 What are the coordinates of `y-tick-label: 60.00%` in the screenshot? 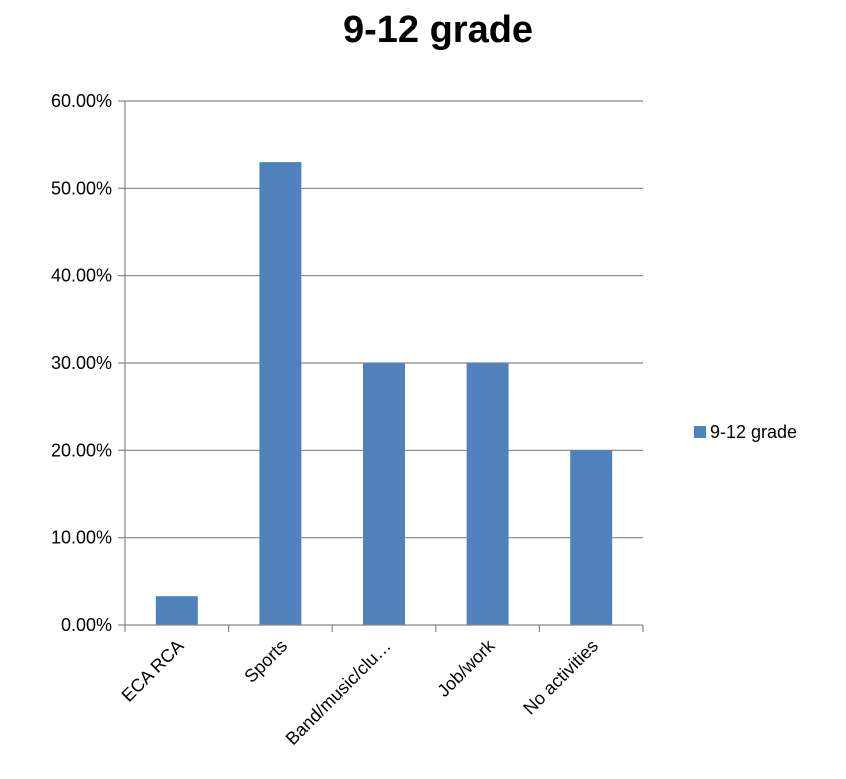 It's located at (81, 101).